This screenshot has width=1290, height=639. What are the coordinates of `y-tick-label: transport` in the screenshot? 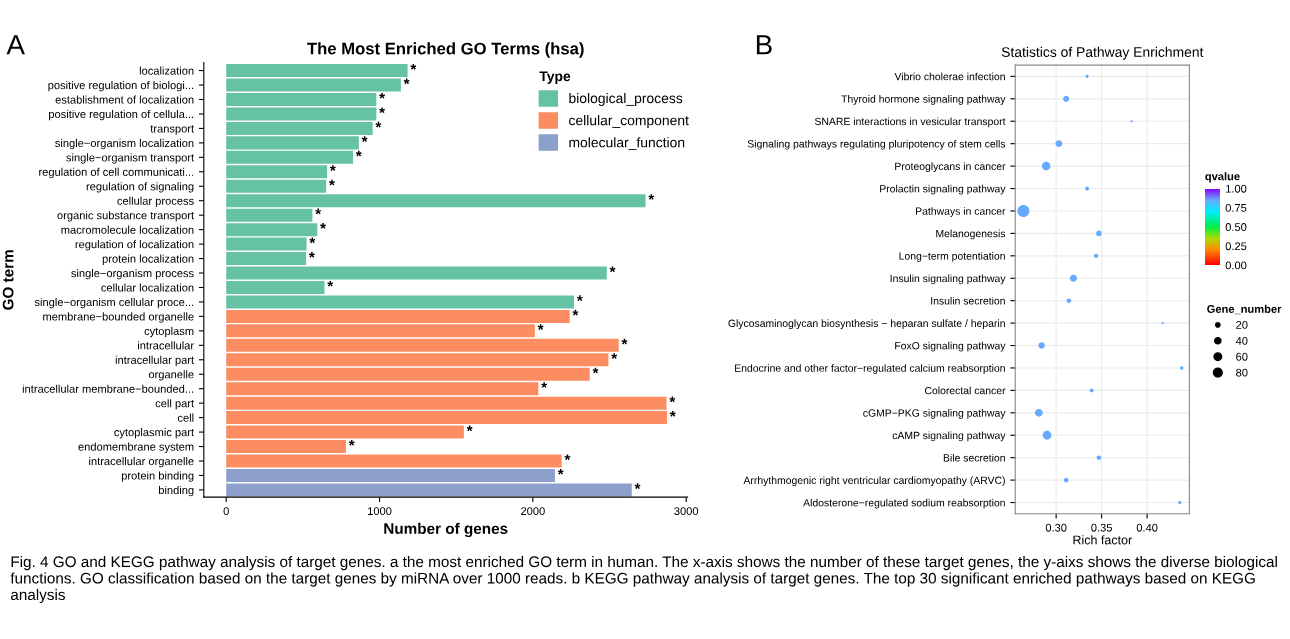 It's located at (172, 130).